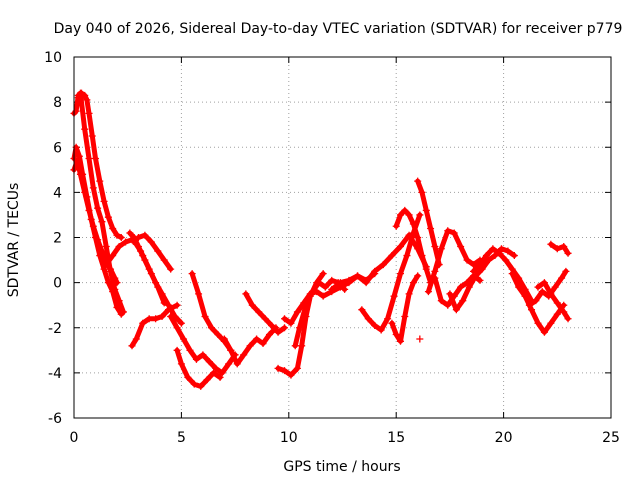  I want to click on x-tick-label: 15, so click(396, 438).